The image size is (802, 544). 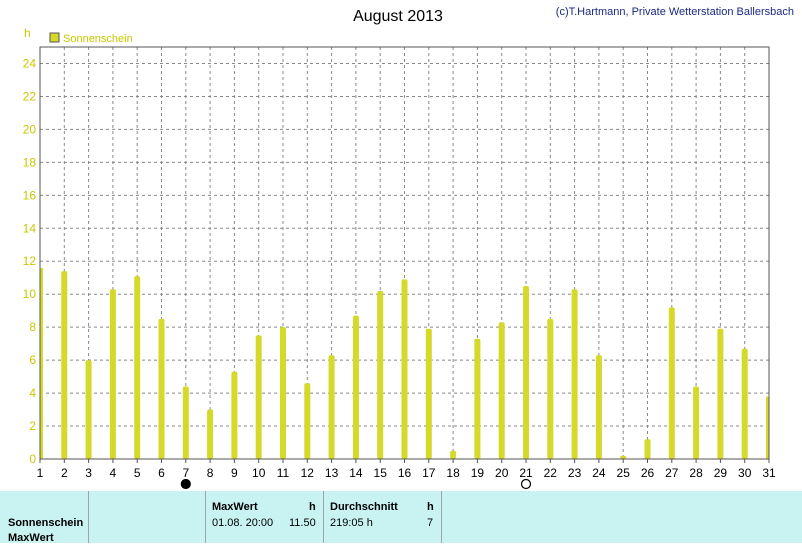 What do you see at coordinates (30, 162) in the screenshot?
I see `y-tick-label: 18` at bounding box center [30, 162].